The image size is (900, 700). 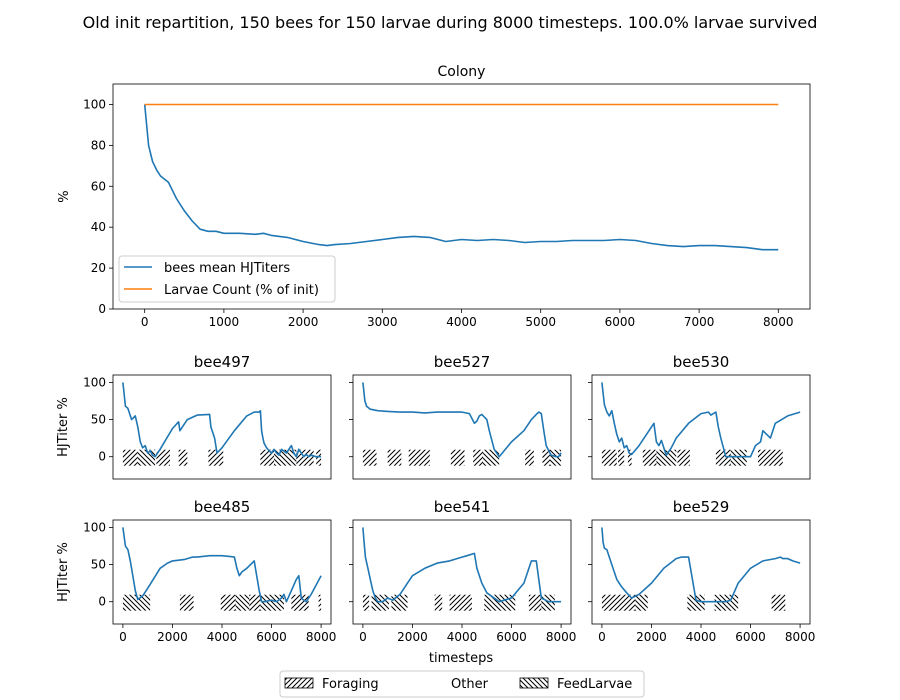 I want to click on colony-legend-frame, so click(x=227, y=279).